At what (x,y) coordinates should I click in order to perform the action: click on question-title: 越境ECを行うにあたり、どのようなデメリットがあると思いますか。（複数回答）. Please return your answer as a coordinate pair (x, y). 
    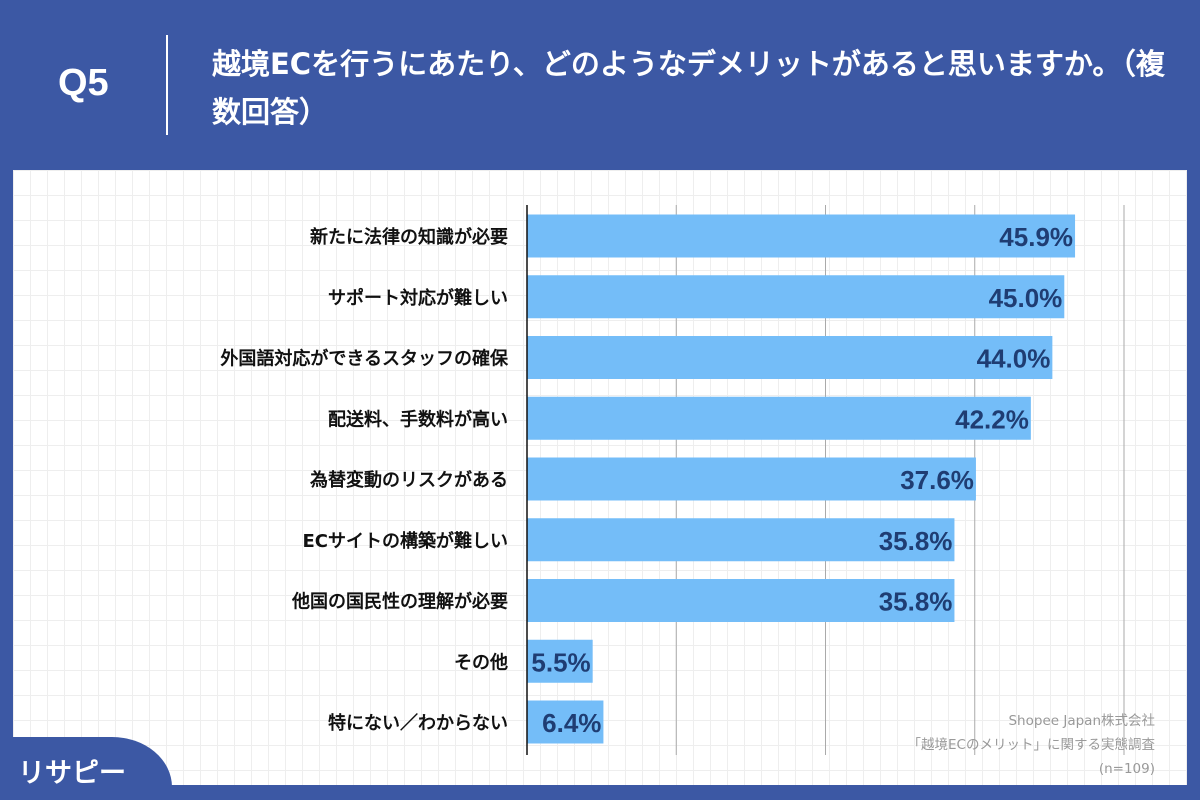
    Looking at the image, I should click on (688, 88).